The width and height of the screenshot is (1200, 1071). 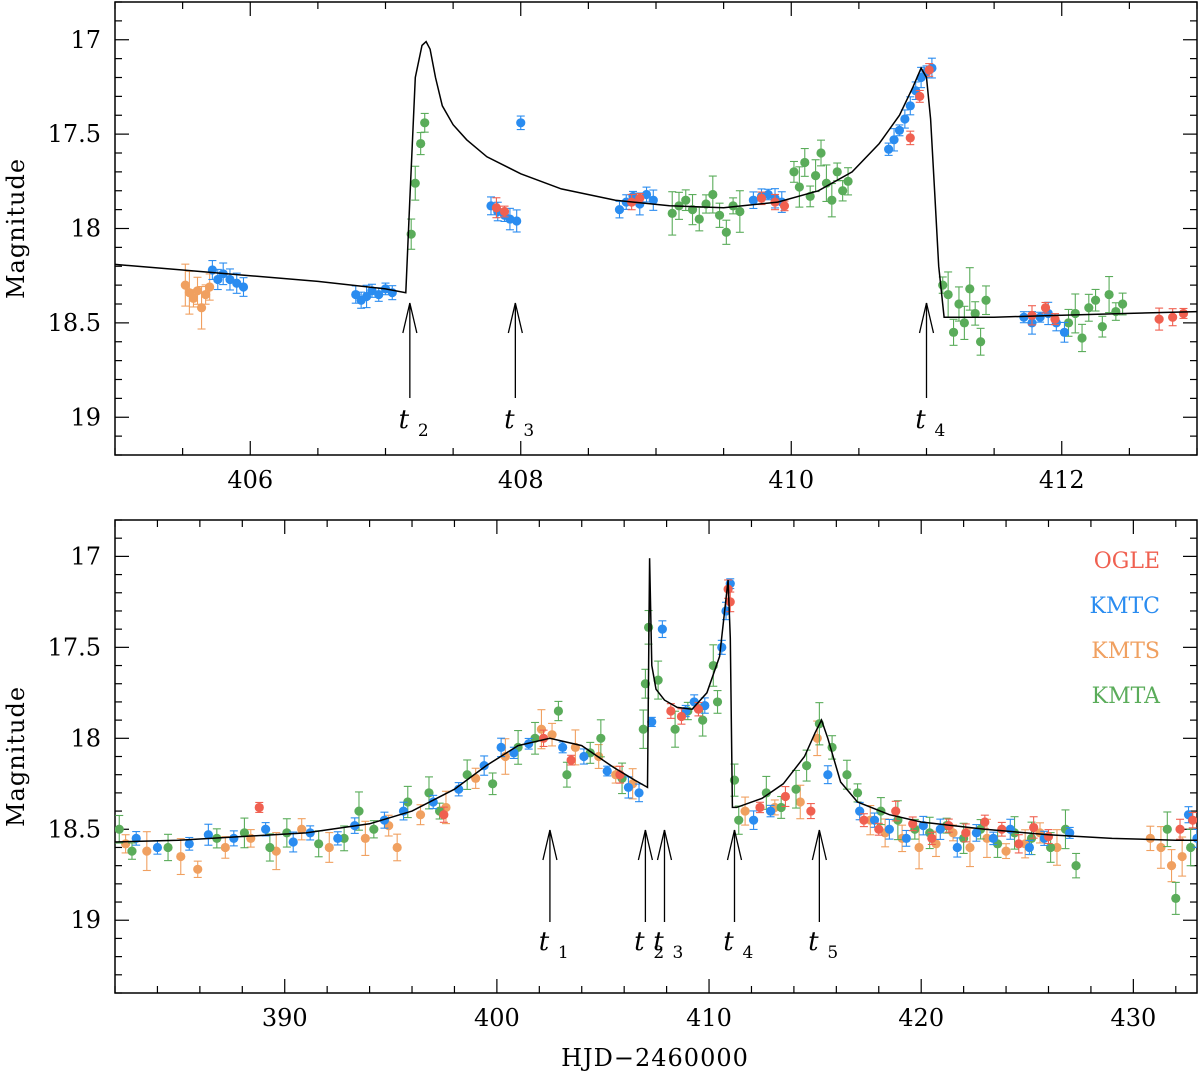 I want to click on epoch-subscript: 1, so click(x=563, y=953).